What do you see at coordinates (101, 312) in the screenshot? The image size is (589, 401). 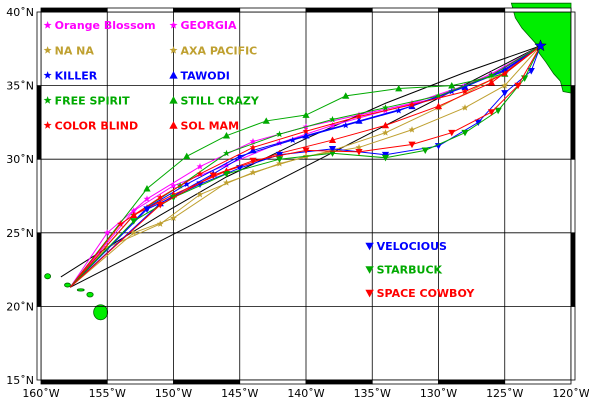 I see `island-hawaii` at bounding box center [101, 312].